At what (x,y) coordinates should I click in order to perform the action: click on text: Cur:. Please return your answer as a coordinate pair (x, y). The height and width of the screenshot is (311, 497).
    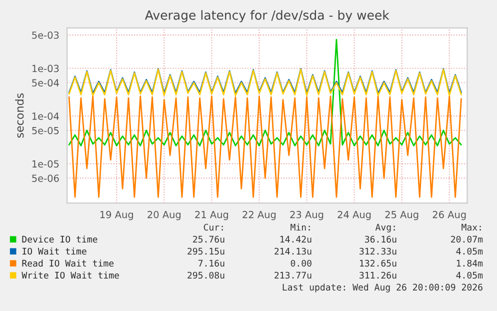
    Looking at the image, I should click on (213, 227).